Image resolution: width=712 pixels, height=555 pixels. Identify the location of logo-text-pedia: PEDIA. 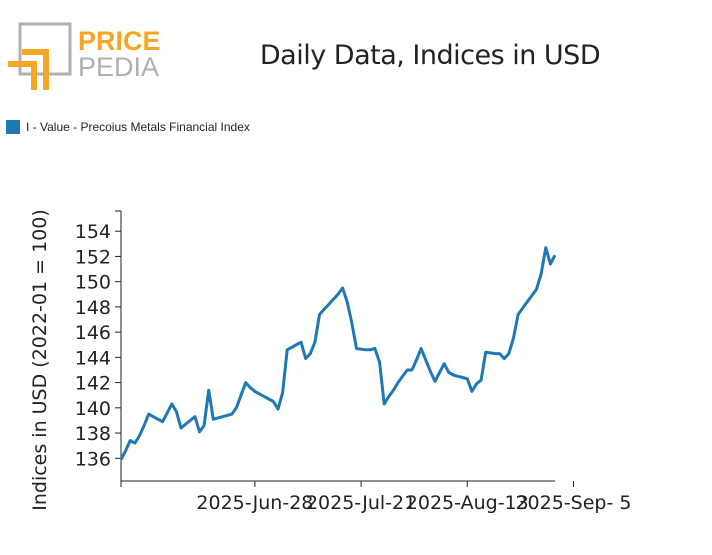
(118, 67).